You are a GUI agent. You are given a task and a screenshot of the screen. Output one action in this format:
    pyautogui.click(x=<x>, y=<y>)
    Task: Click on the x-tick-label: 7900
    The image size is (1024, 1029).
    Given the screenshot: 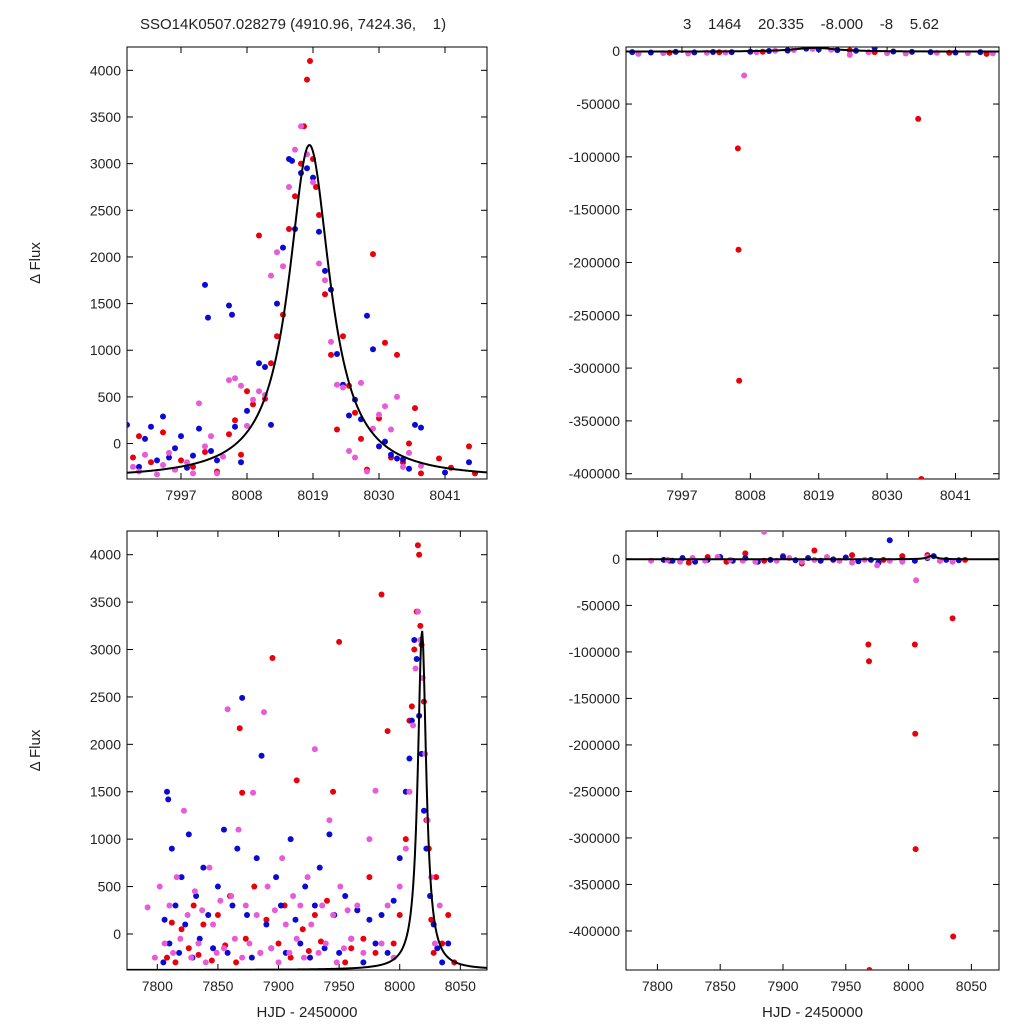 What is the action you would take?
    pyautogui.click(x=278, y=986)
    